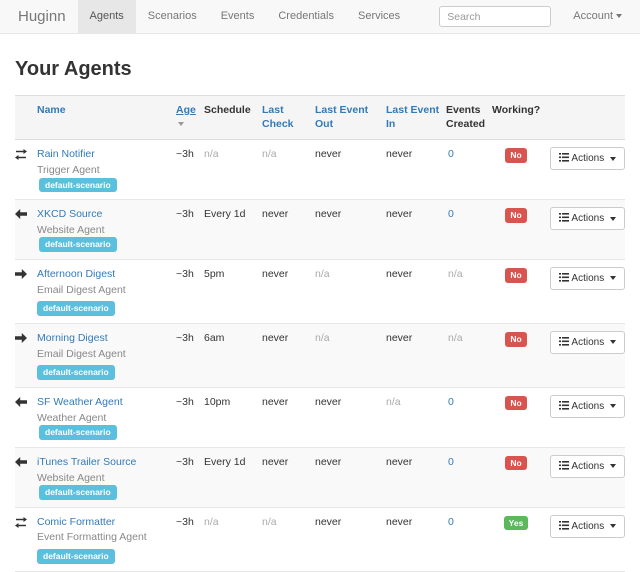 The width and height of the screenshot is (640, 572). I want to click on account-label: Account, so click(593, 16).